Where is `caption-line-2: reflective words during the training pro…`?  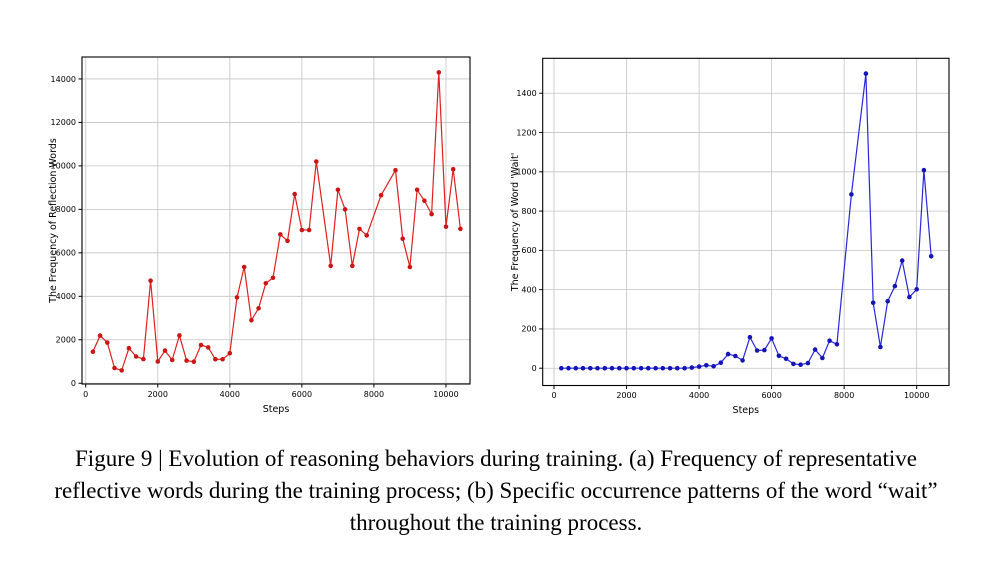
caption-line-2: reflective words during the training pro… is located at coordinates (496, 490).